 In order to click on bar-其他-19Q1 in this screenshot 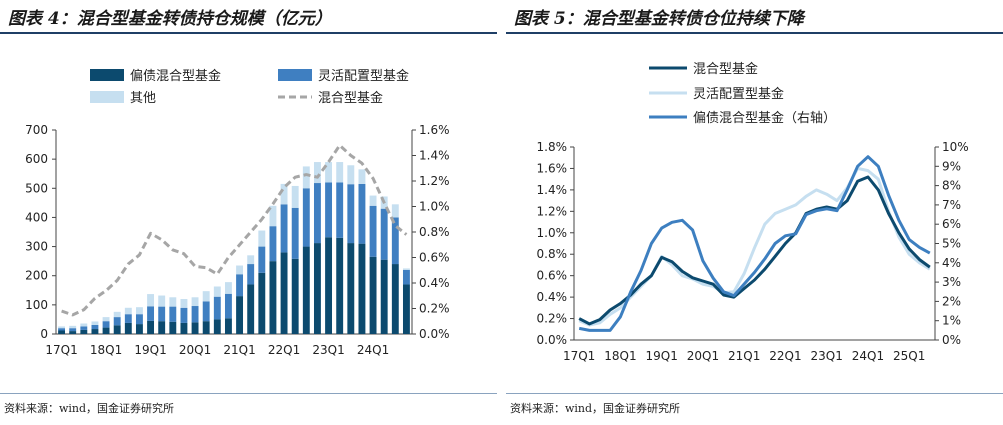, I will do `click(151, 300)`.